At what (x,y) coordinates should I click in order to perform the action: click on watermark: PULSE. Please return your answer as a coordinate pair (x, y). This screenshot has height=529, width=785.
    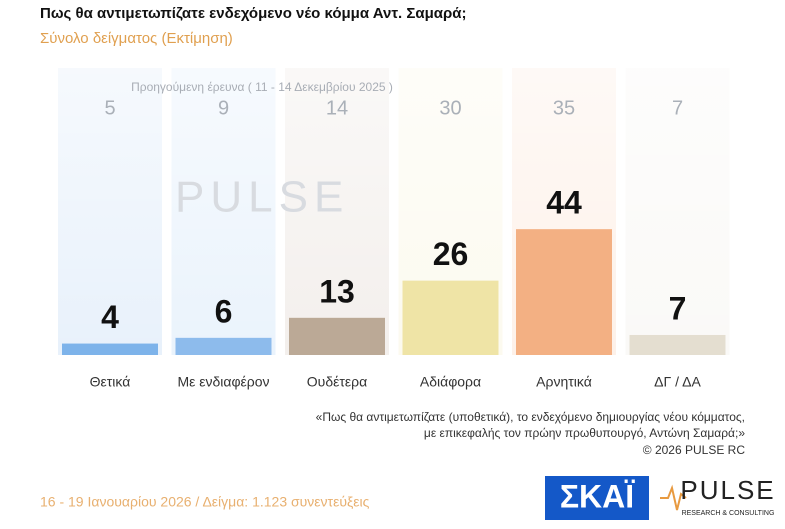
    Looking at the image, I should click on (262, 197).